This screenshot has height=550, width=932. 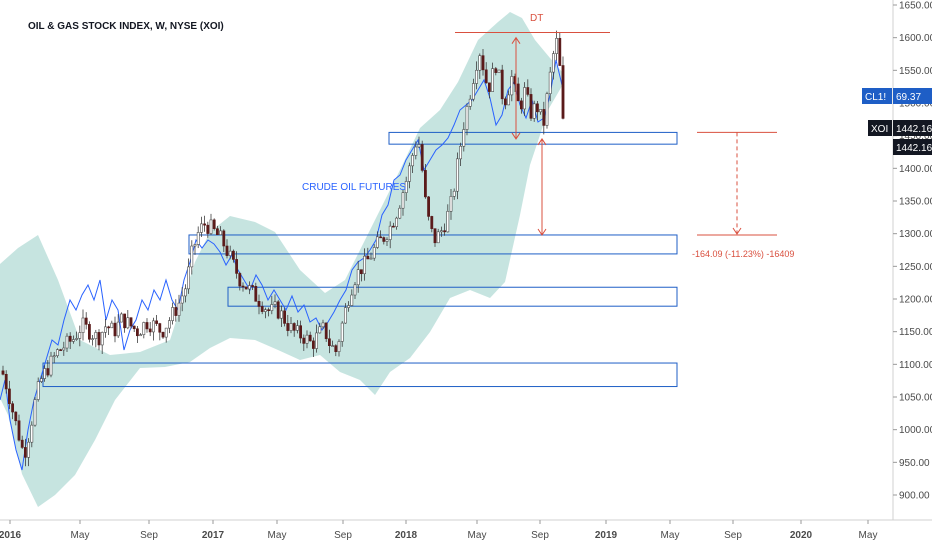 I want to click on y-tick-label: 1600.00, so click(x=915, y=38).